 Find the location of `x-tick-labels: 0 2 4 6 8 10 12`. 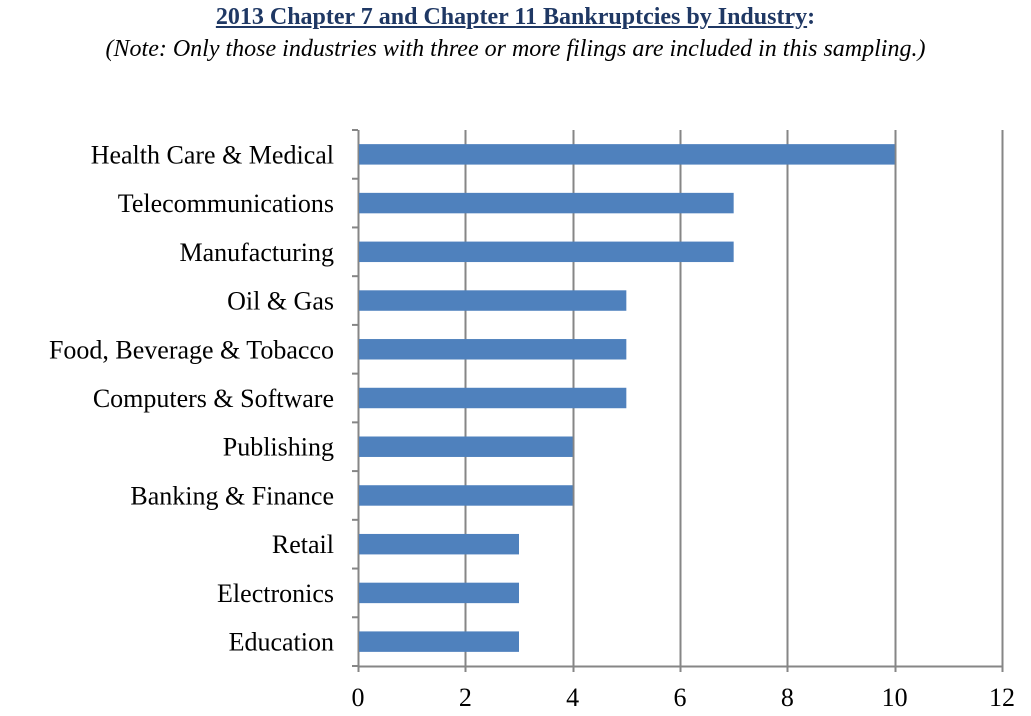

x-tick-labels: 0 2 4 6 8 10 12 is located at coordinates (684, 697).